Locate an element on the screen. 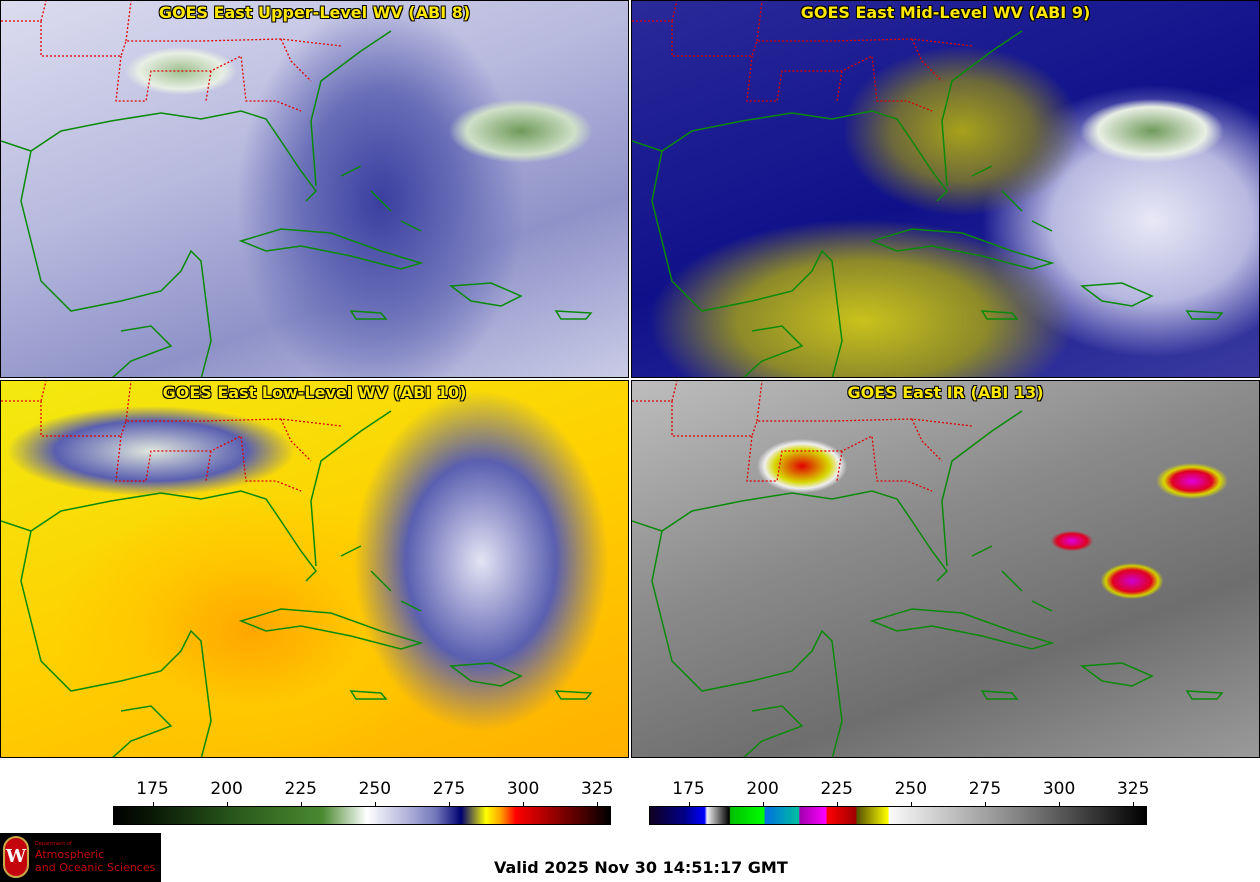  wv-colorbar: 175 200 225 250 275 300 325 is located at coordinates (363, 802).